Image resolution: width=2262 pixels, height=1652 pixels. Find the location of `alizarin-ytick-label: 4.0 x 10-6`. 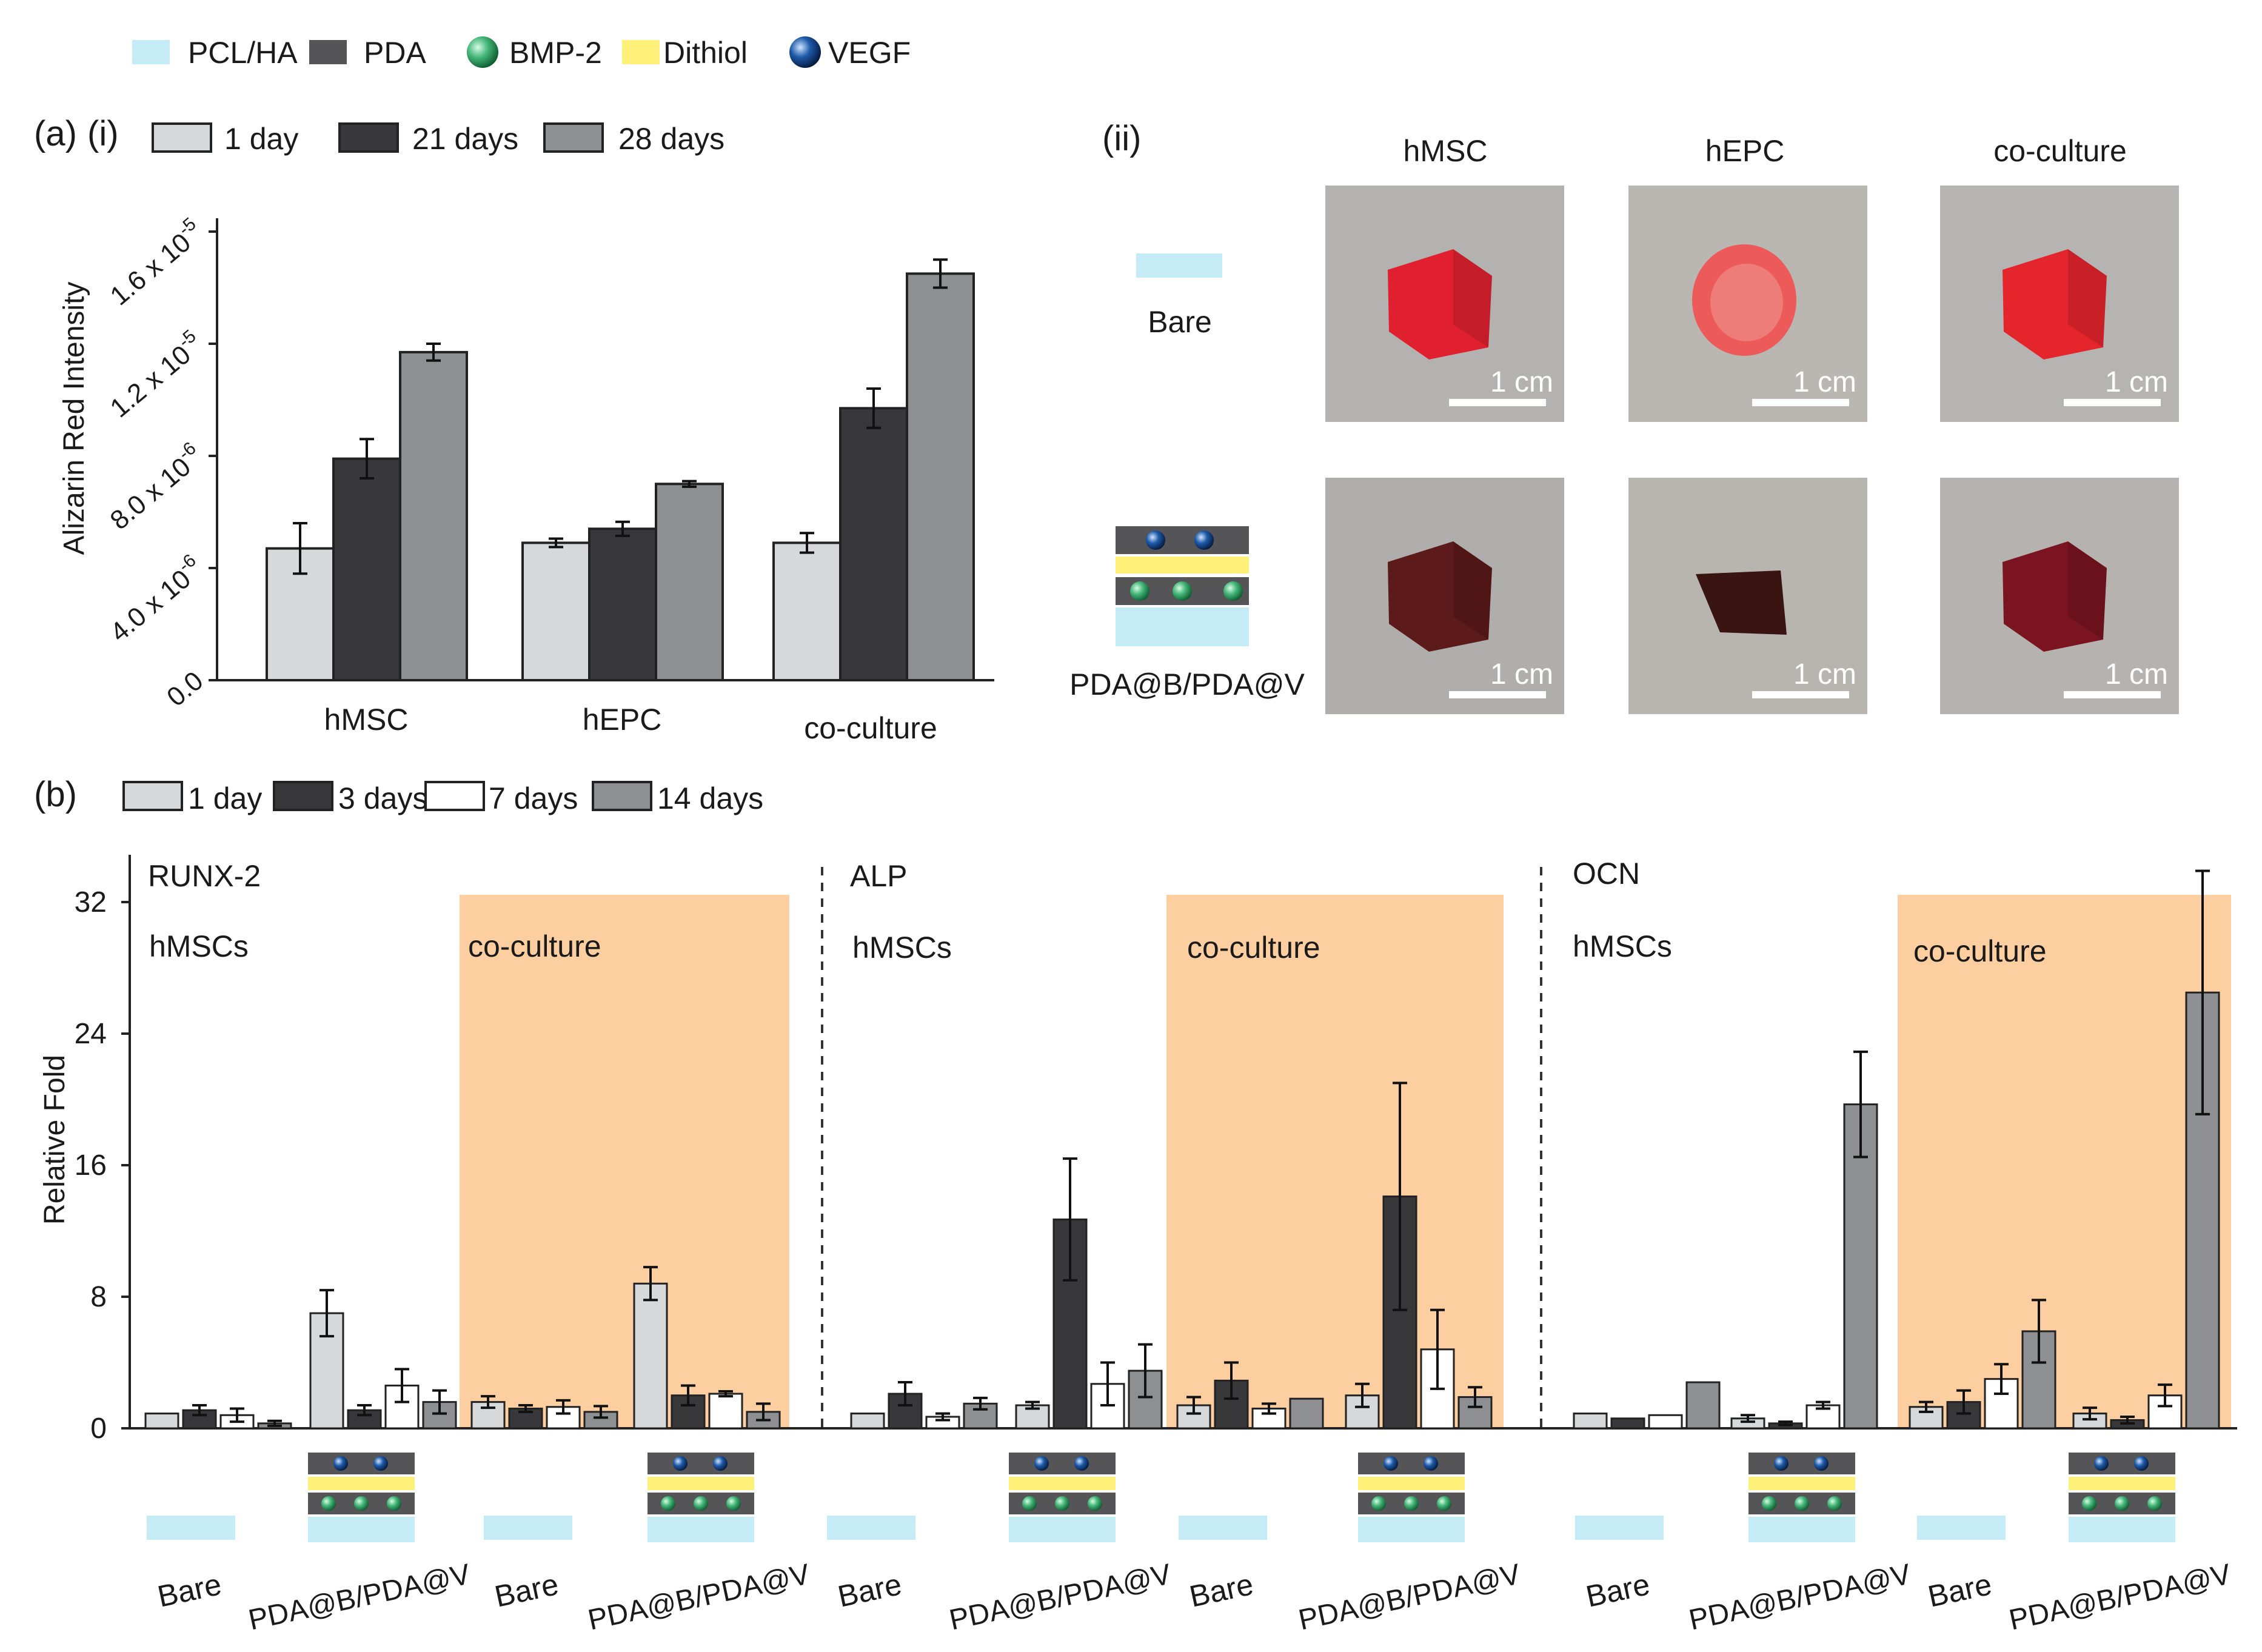

alizarin-ytick-label: 4.0 x 10-6 is located at coordinates (155, 599).